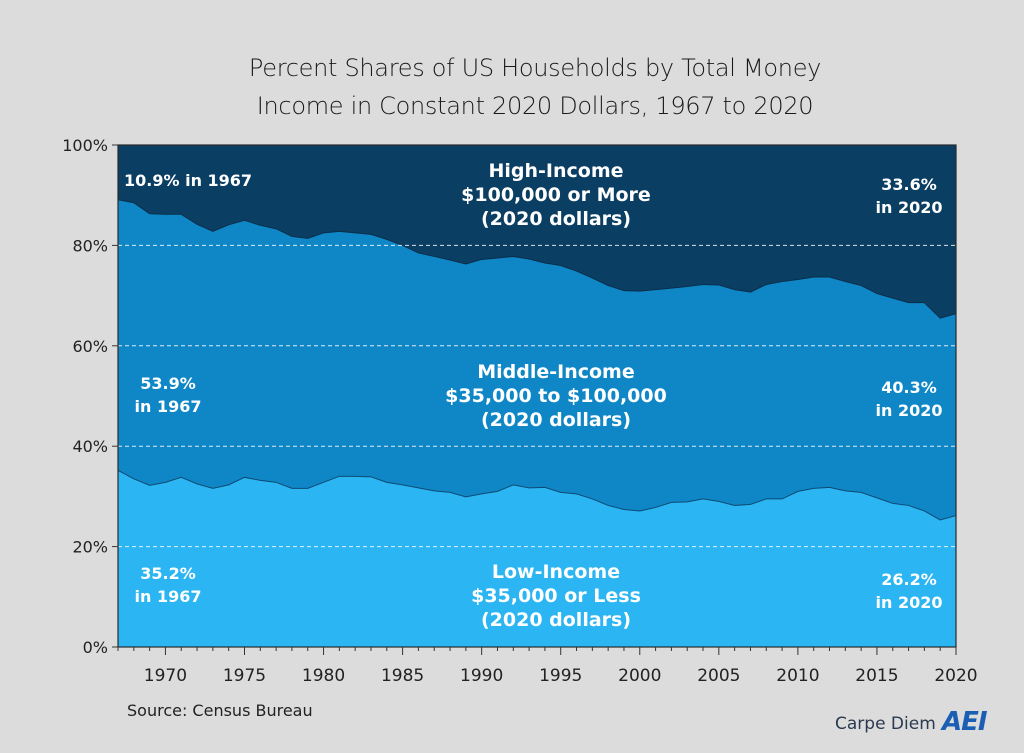 This screenshot has height=753, width=1024. What do you see at coordinates (909, 579) in the screenshot?
I see `annotation-low-right: 26.2%` at bounding box center [909, 579].